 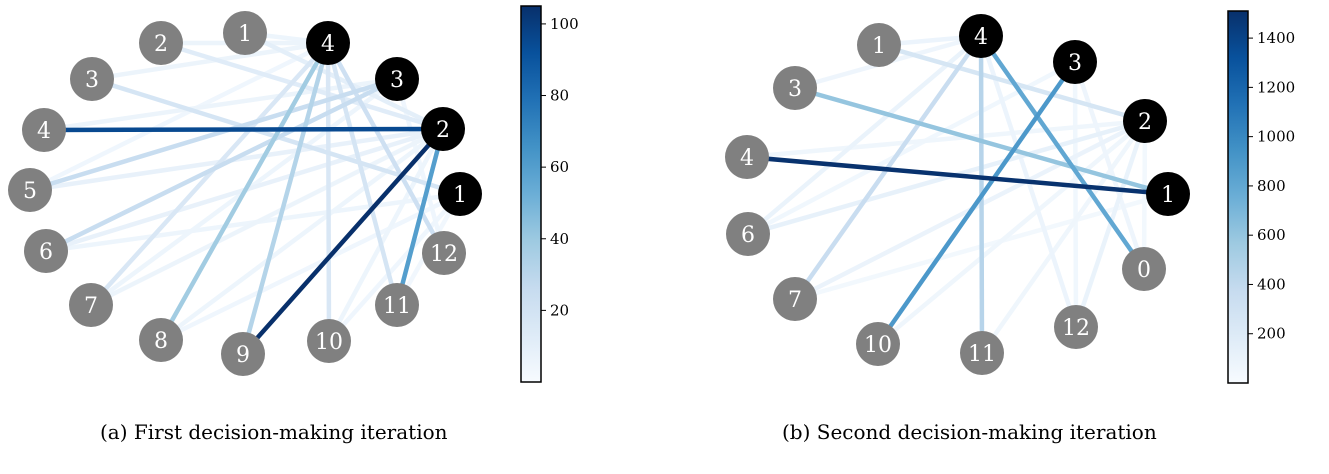 What do you see at coordinates (747, 157) in the screenshot?
I see `node-m4: 4` at bounding box center [747, 157].